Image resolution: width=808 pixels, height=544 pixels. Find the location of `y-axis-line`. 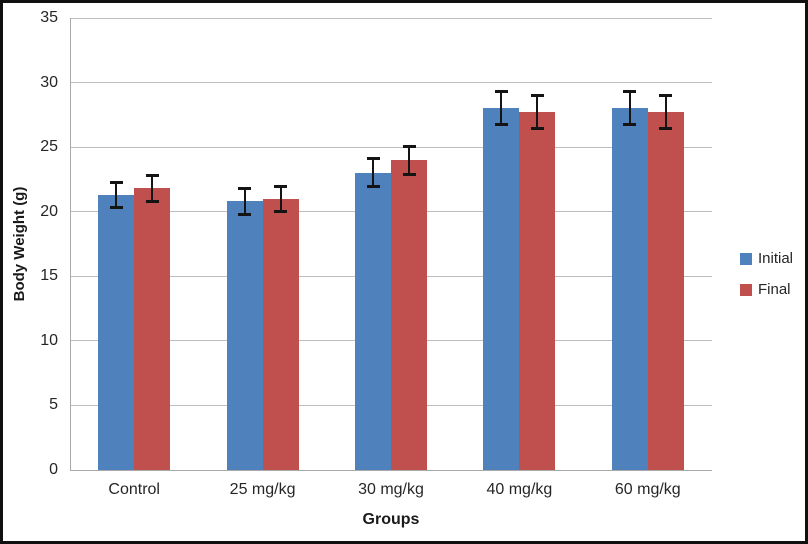

y-axis-line is located at coordinates (70, 244).